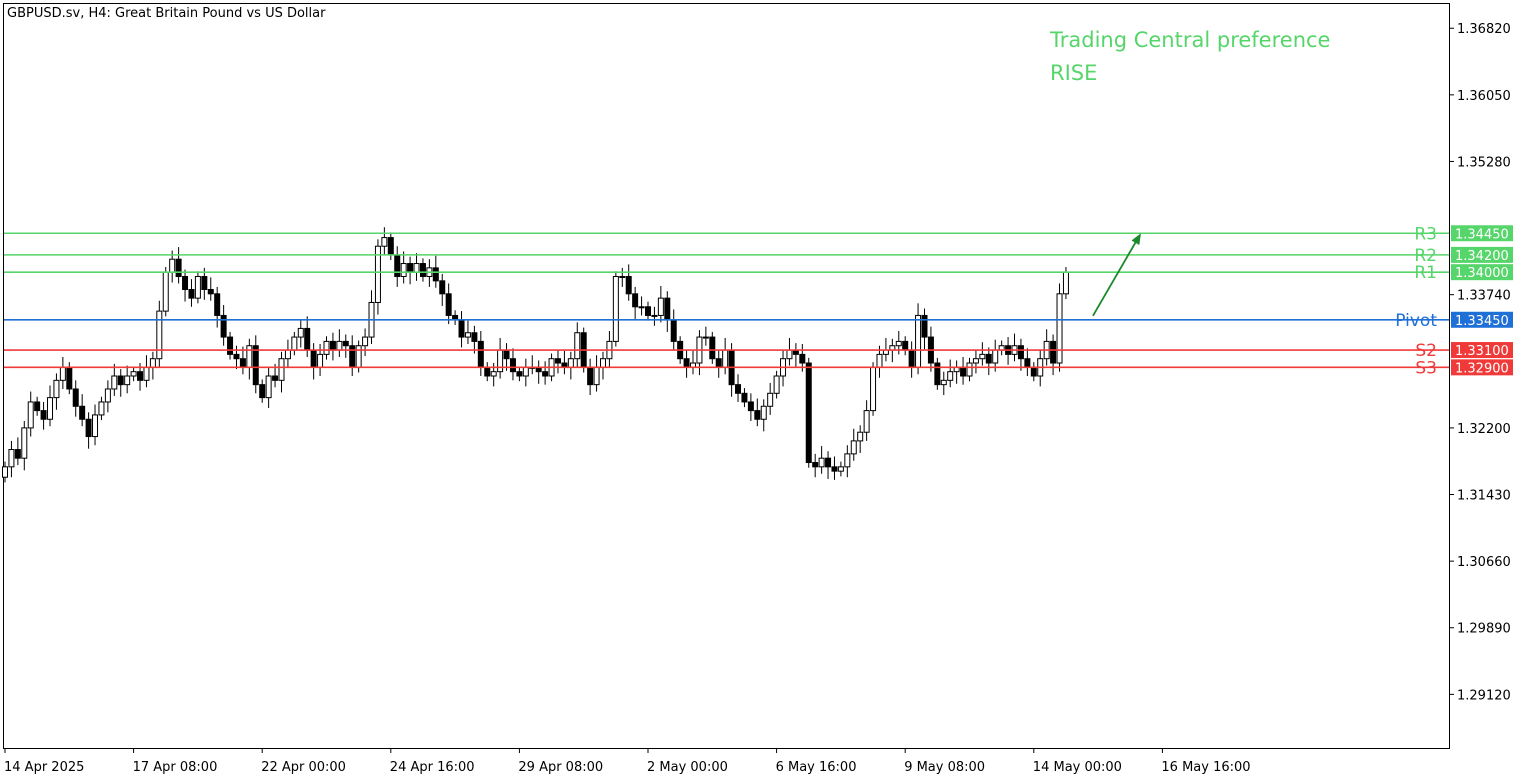 The image size is (1528, 780). What do you see at coordinates (944, 767) in the screenshot?
I see `x-tick-label: 9 May 08:00` at bounding box center [944, 767].